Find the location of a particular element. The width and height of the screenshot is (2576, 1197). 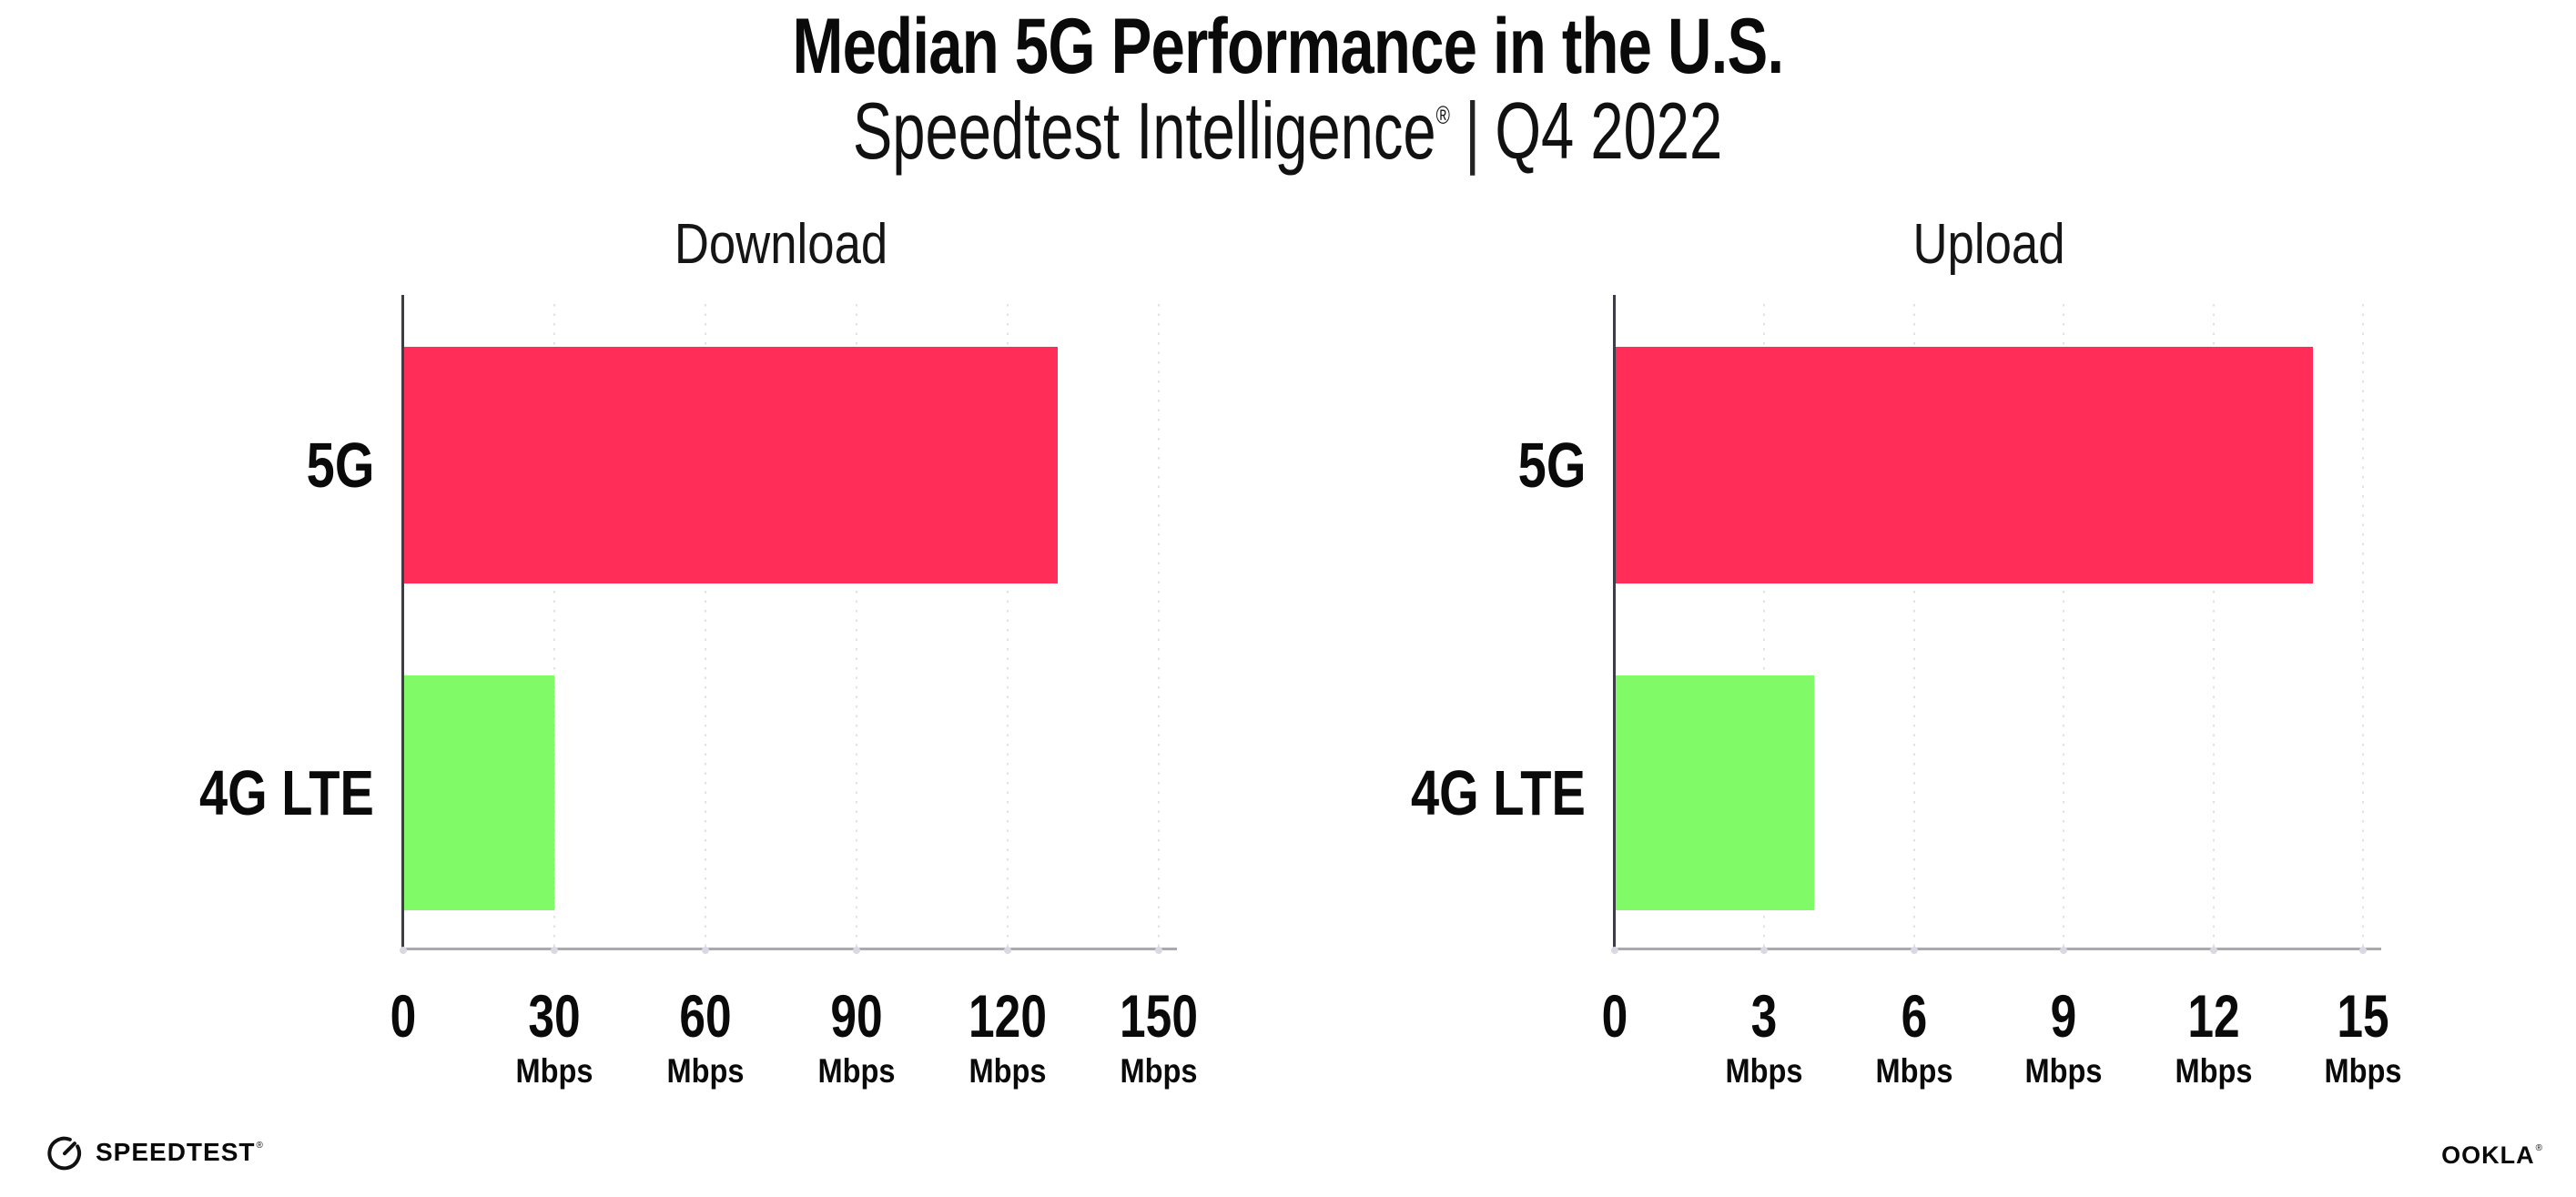

x-tick-label: 120 Mbps is located at coordinates (1008, 1036).